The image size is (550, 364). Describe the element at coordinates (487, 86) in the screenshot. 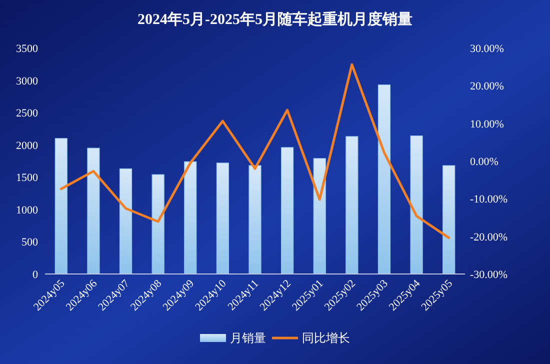

I see `y2-tick-label: 20.00%` at that location.